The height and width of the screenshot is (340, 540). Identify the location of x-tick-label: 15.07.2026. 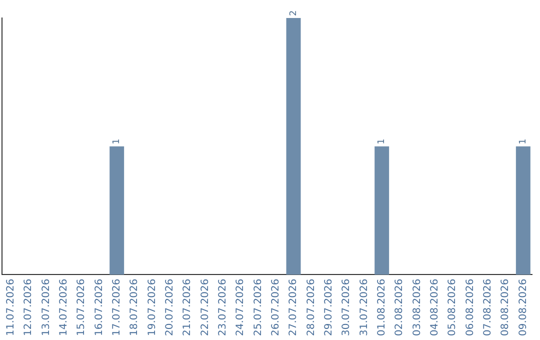
(82, 307).